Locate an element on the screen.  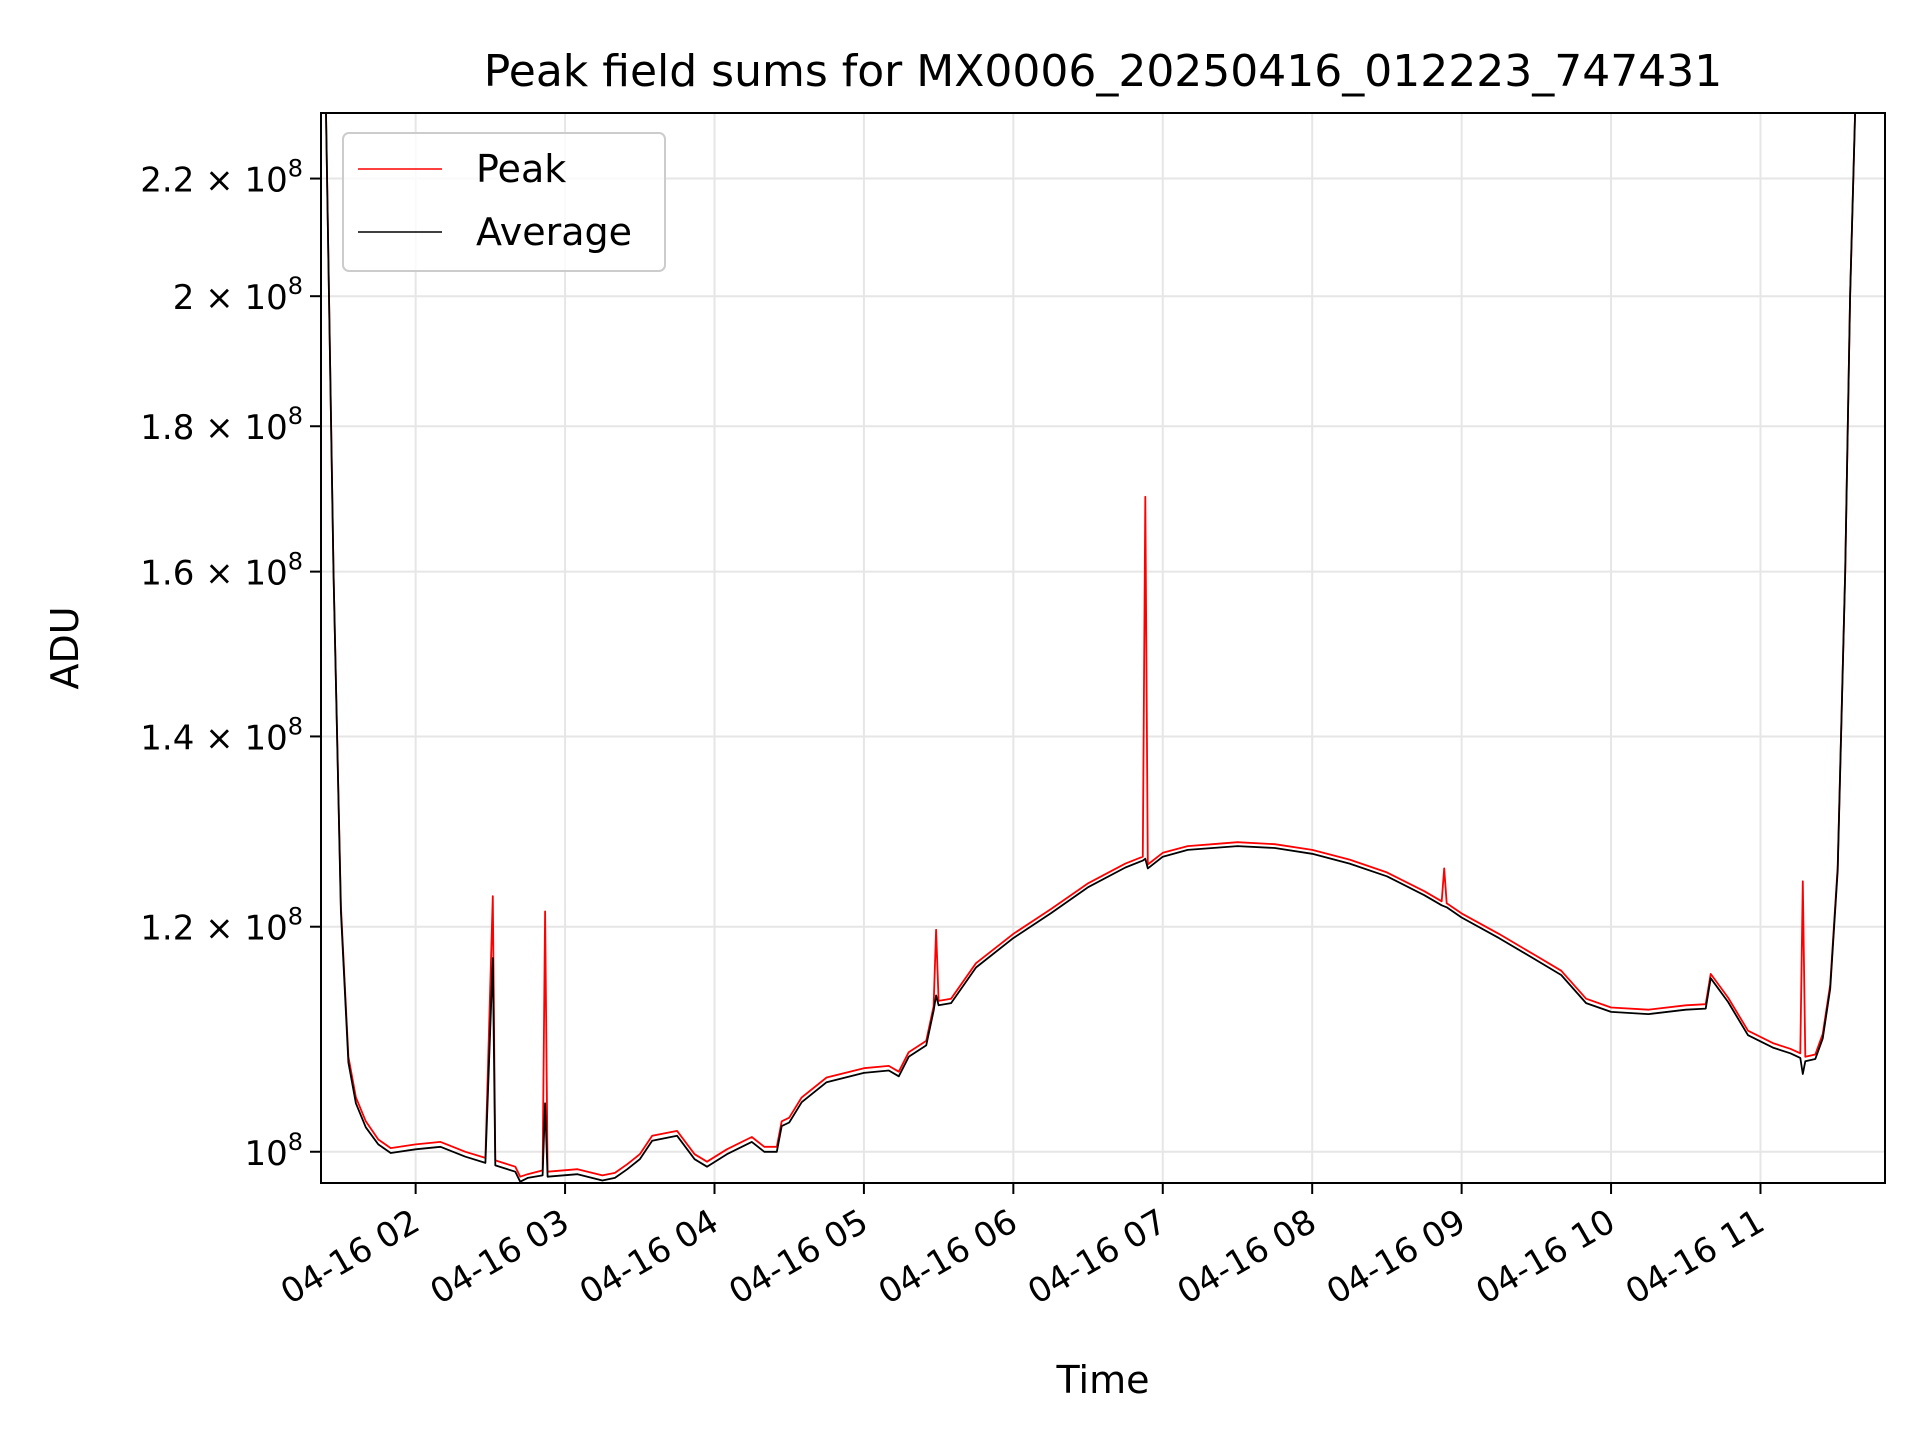
y-tick-label: 1.2 × 108 is located at coordinates (221, 926).